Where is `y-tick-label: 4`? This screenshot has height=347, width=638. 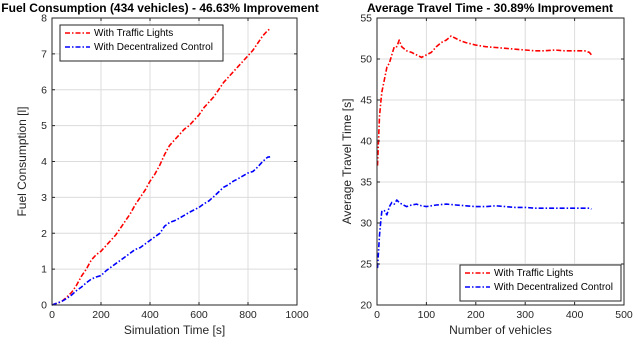 y-tick-label: 4 is located at coordinates (44, 162).